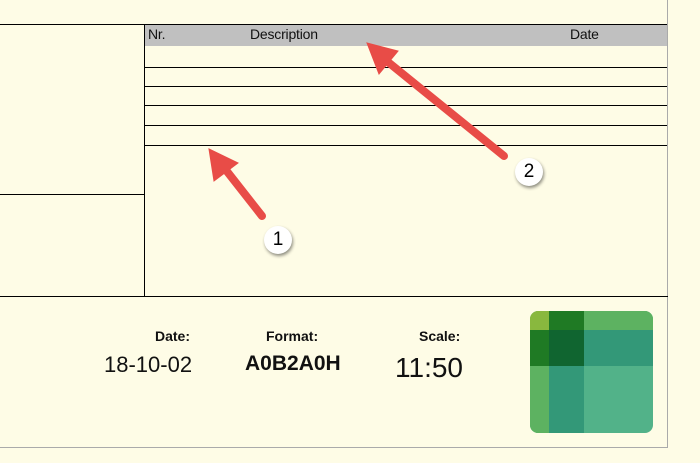 Image resolution: width=700 pixels, height=463 pixels. Describe the element at coordinates (667, 224) in the screenshot. I see `frame-right-border` at that location.